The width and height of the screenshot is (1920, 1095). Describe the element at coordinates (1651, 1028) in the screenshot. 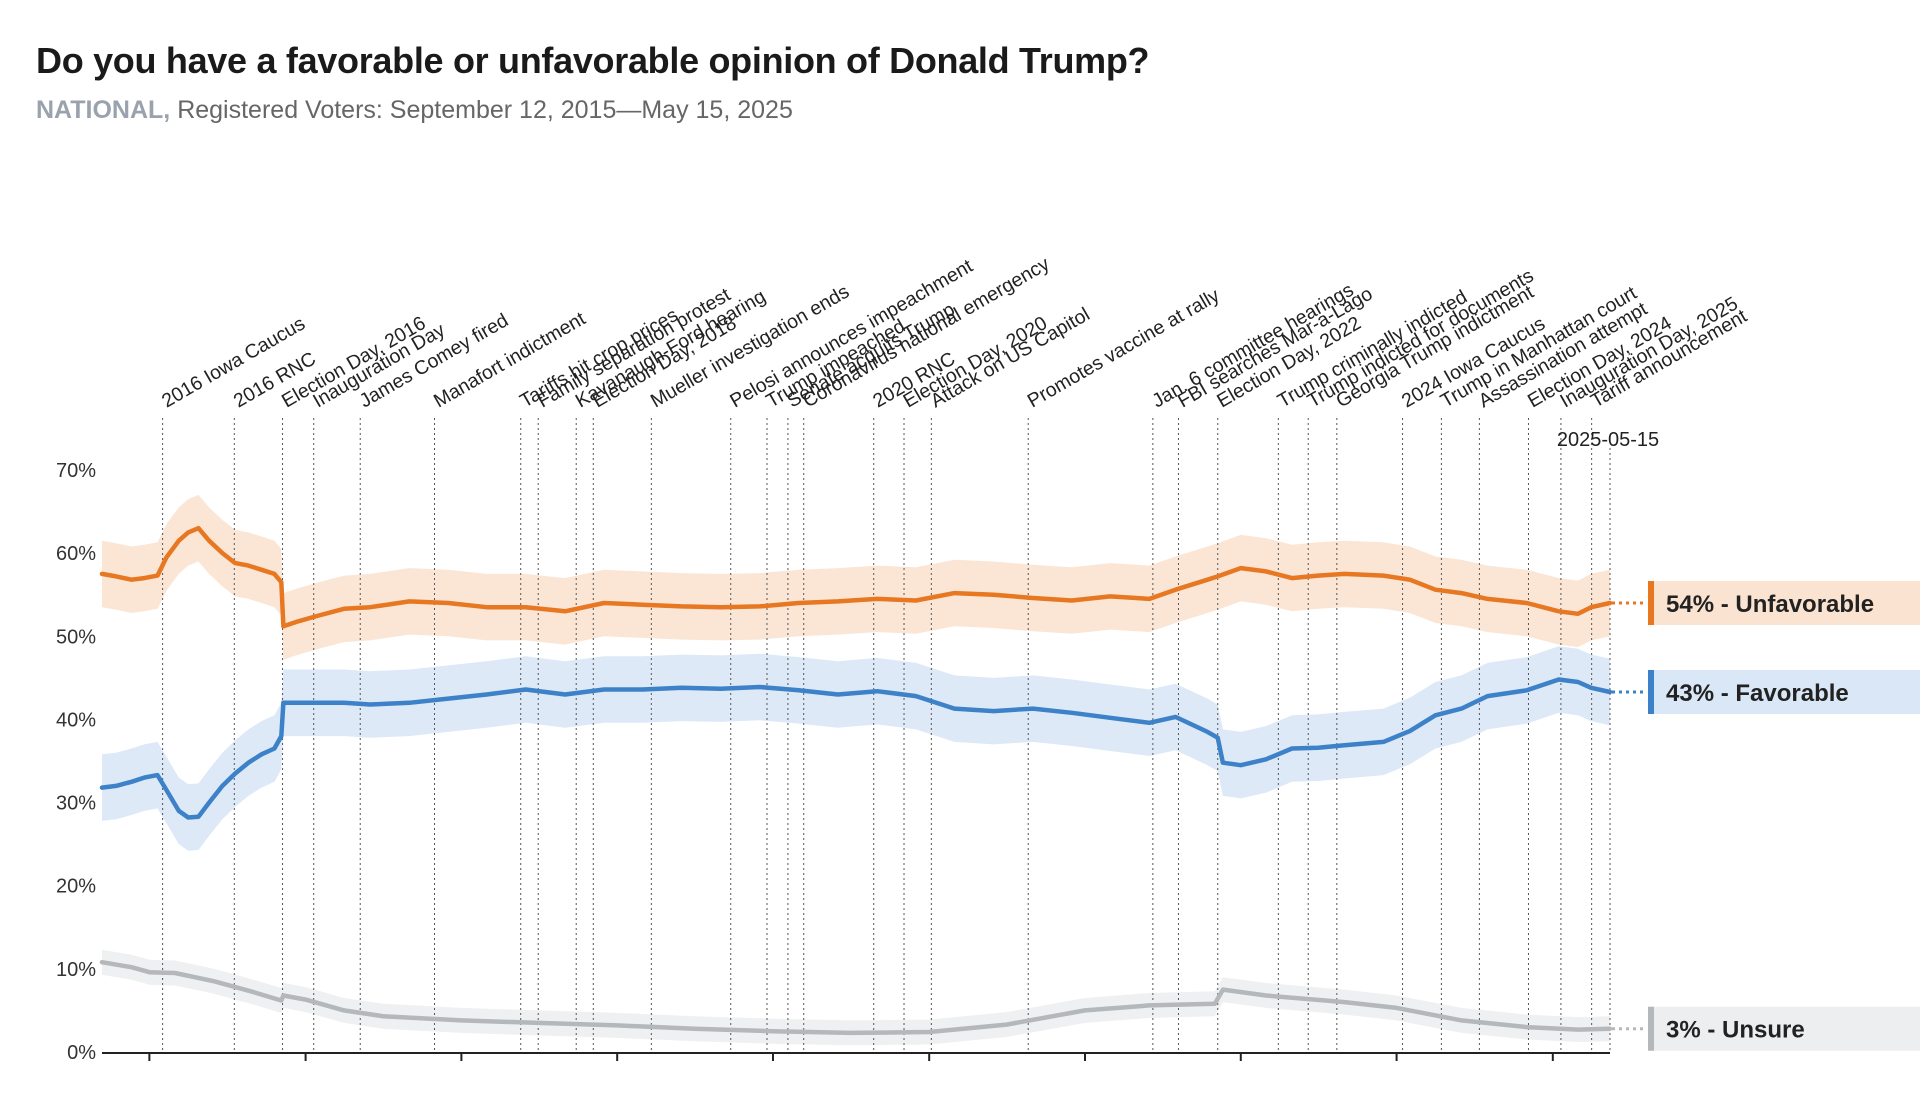

I see `unsure-label-bar` at that location.